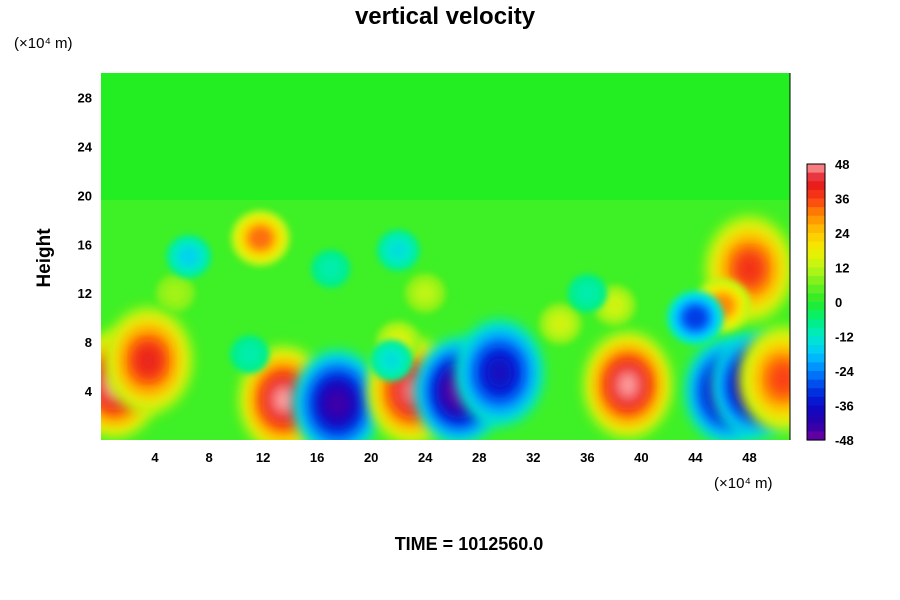 The height and width of the screenshot is (600, 900). I want to click on y-tick-label: 4, so click(89, 391).